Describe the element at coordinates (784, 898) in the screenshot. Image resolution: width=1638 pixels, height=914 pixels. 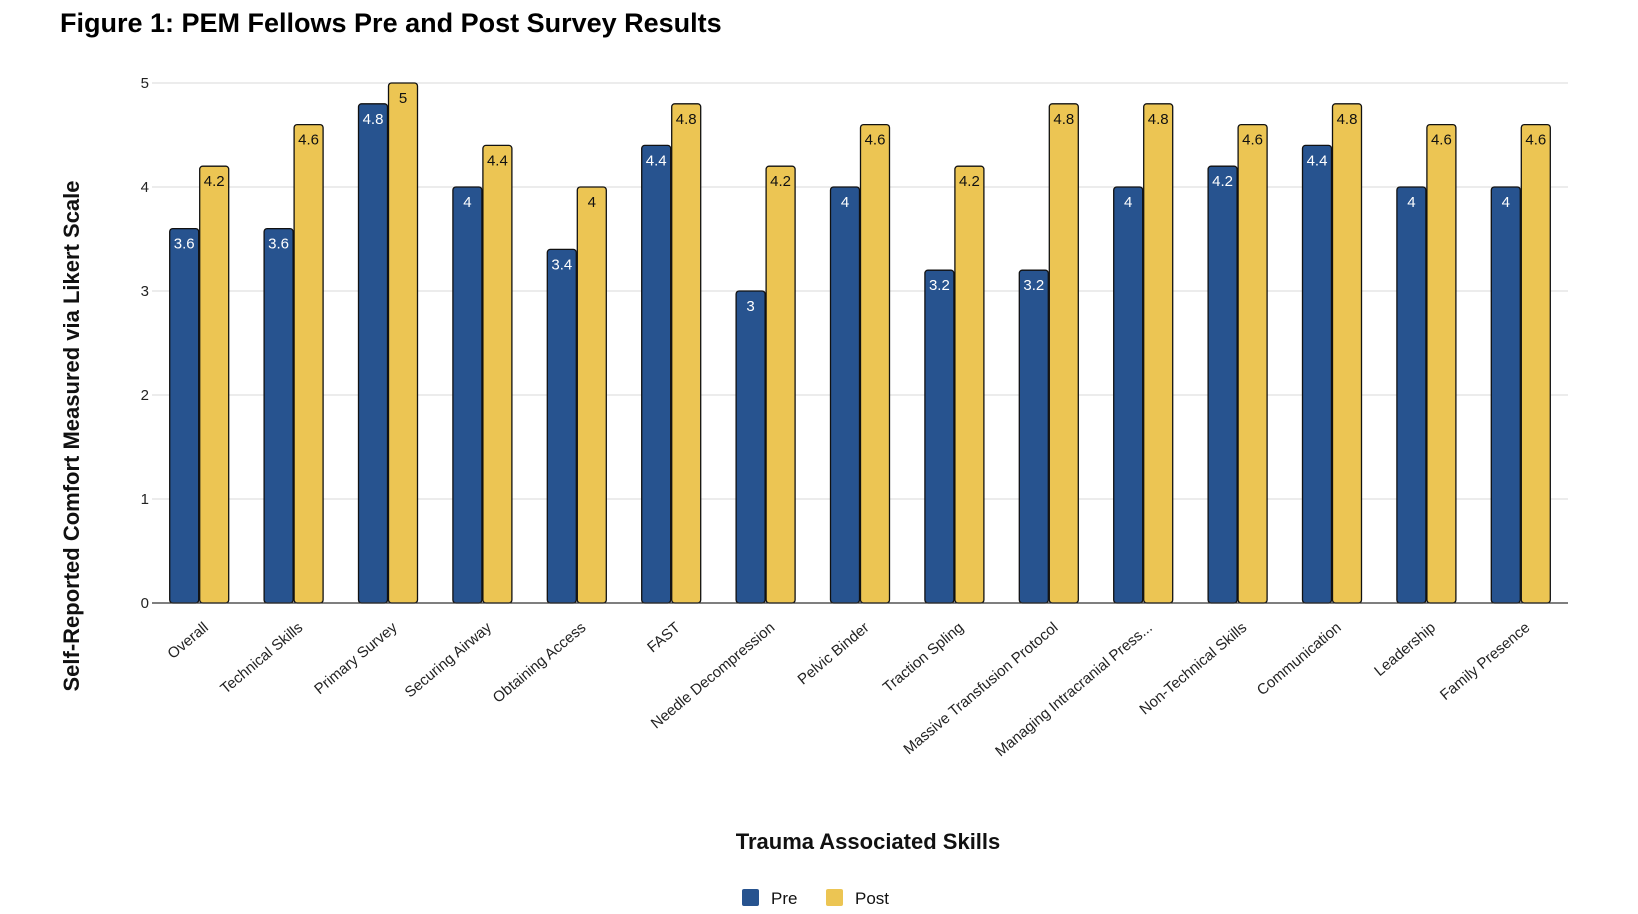
I see `legend-label-pre: Pre` at that location.